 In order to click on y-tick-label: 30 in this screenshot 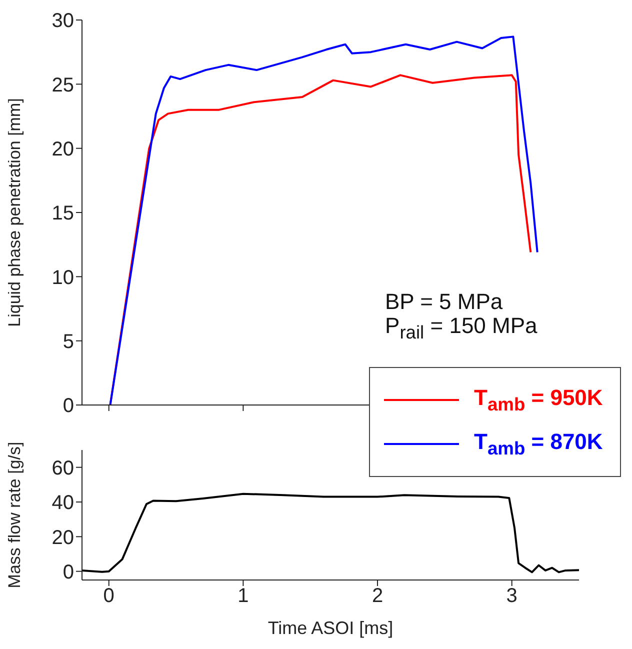, I will do `click(63, 21)`.